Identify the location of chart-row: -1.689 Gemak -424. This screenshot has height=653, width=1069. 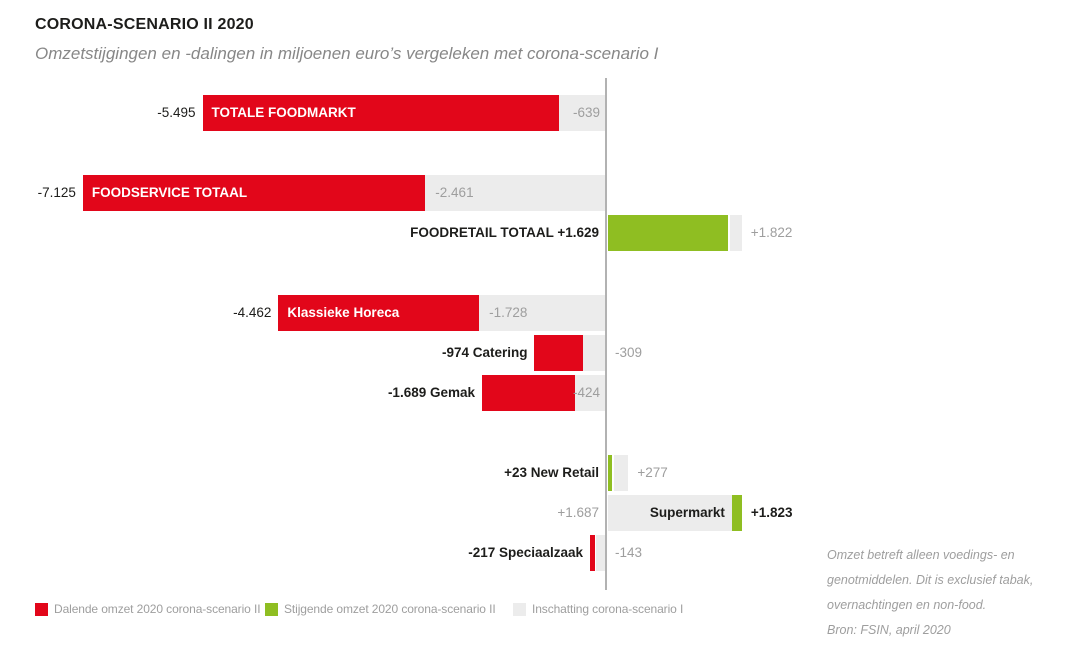
(534, 393).